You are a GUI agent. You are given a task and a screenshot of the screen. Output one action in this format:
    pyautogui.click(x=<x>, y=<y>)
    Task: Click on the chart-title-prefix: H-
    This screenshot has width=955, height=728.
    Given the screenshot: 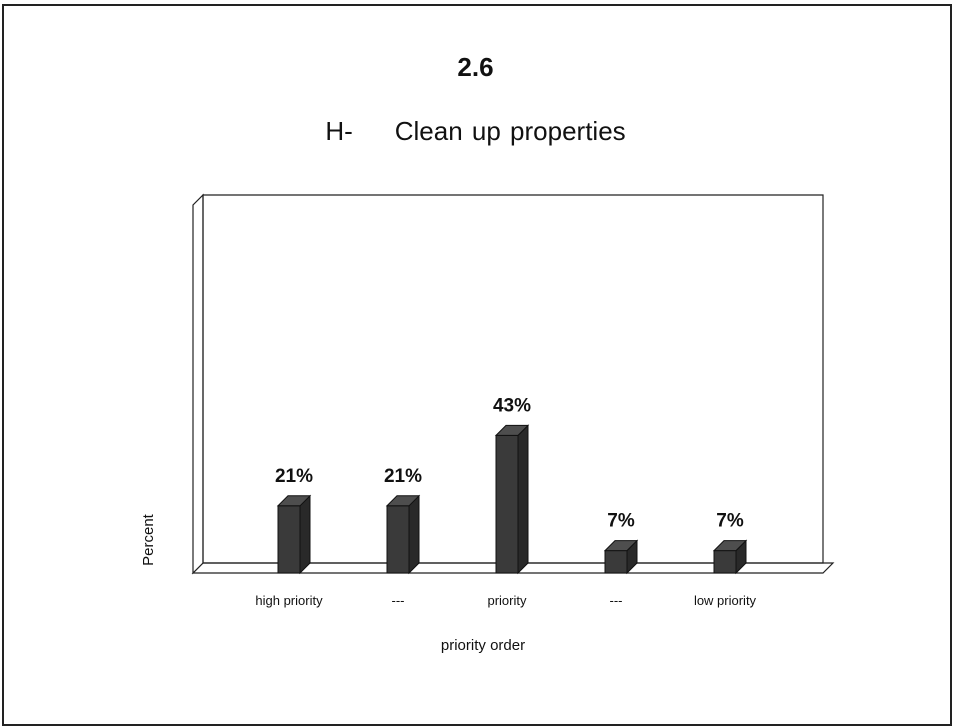 What is the action you would take?
    pyautogui.click(x=339, y=131)
    